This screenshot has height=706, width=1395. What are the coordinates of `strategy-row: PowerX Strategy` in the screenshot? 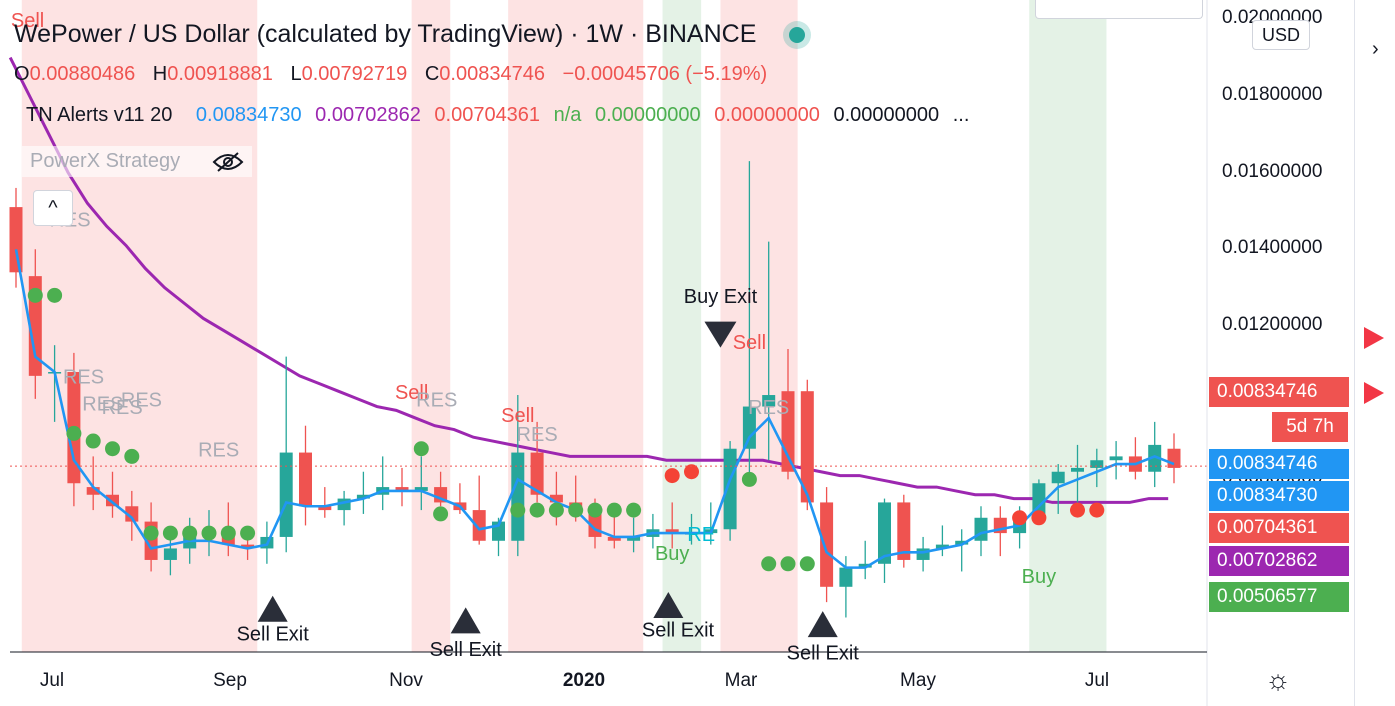 It's located at (137, 161).